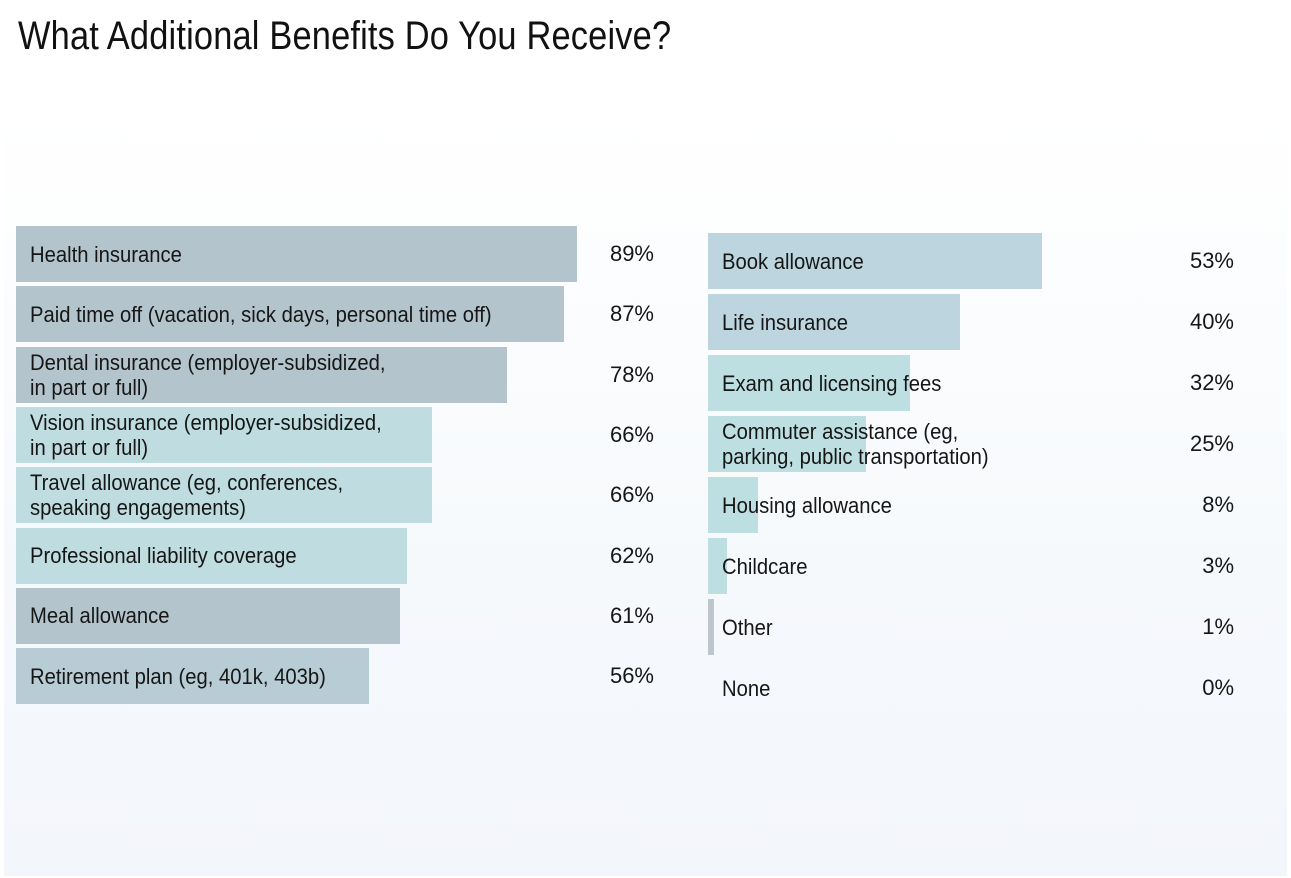  What do you see at coordinates (999, 566) in the screenshot?
I see `bar-row: Childcare 3%` at bounding box center [999, 566].